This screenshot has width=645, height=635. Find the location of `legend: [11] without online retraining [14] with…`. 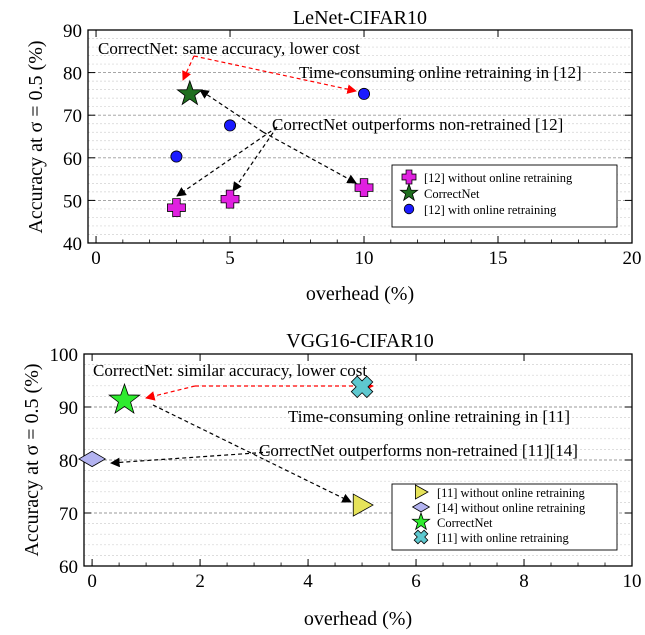

legend: [11] without online retraining [14] with… is located at coordinates (504, 517).